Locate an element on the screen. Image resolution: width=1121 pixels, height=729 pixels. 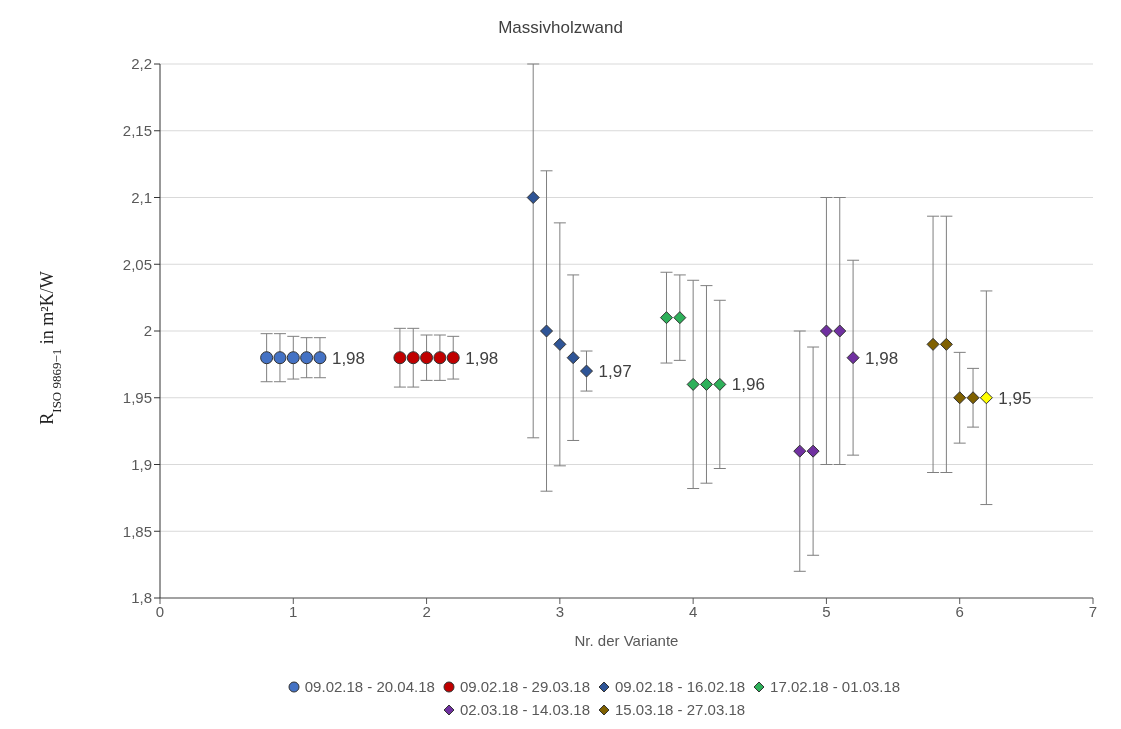
x-axis-title: Nr. der Variante is located at coordinates (626, 640).